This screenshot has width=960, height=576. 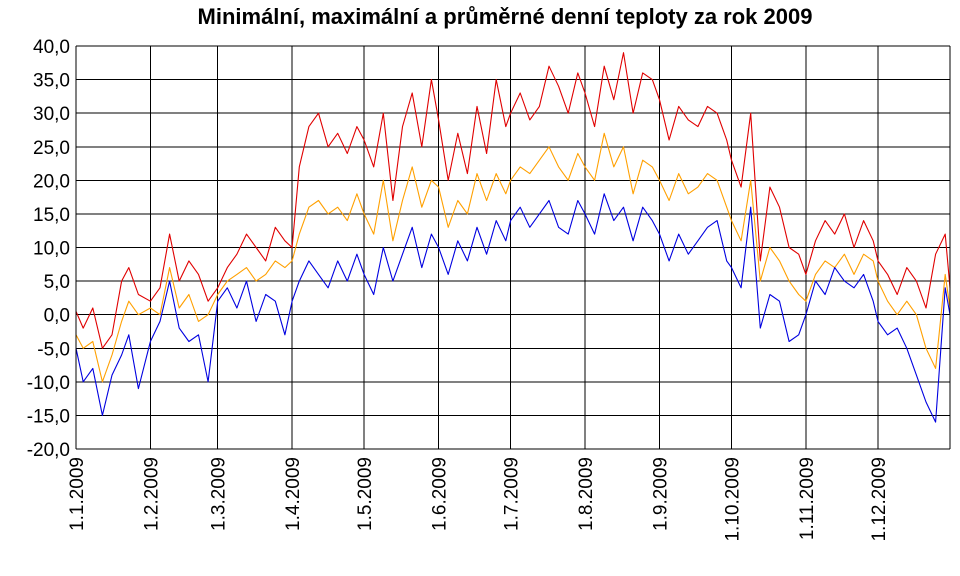 What do you see at coordinates (51, 215) in the screenshot?
I see `y-tick-label: 15,0` at bounding box center [51, 215].